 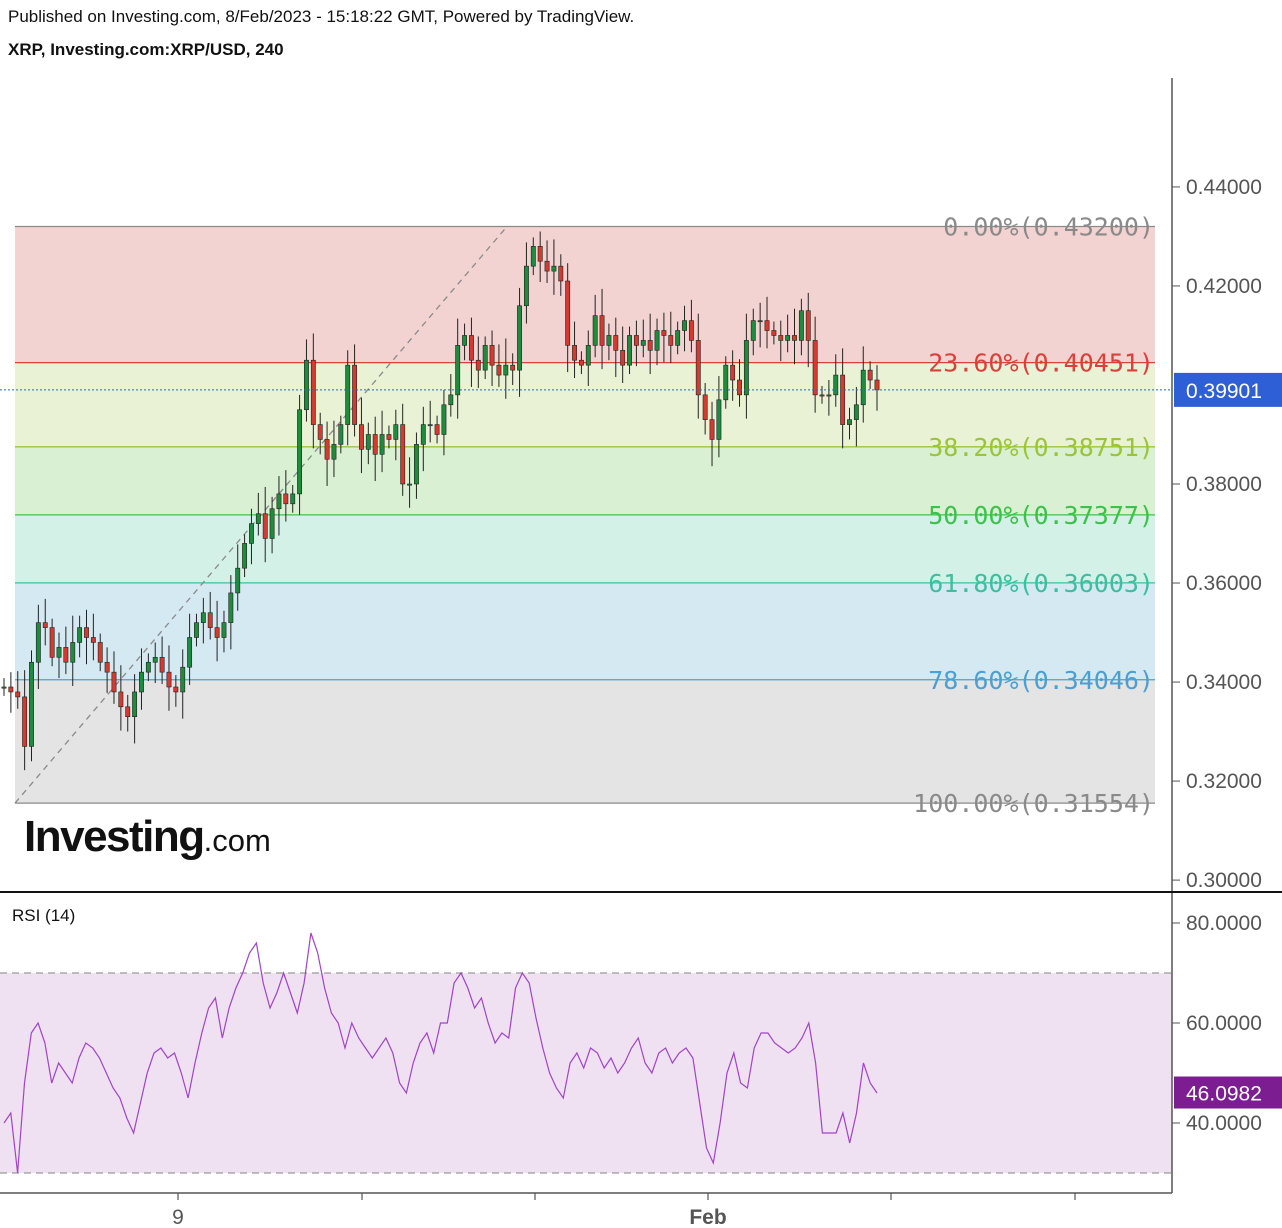 What do you see at coordinates (585, 741) in the screenshot?
I see `fib-zone` at bounding box center [585, 741].